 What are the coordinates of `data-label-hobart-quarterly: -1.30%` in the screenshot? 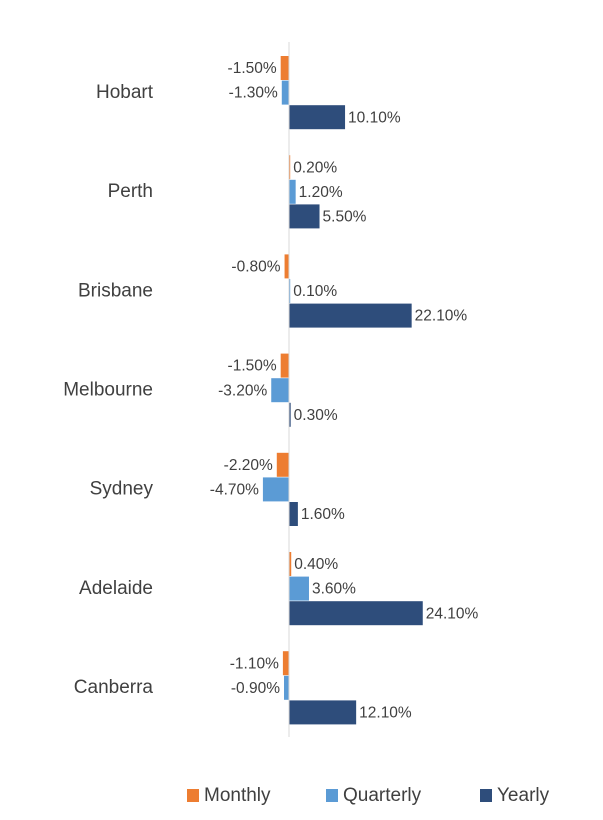 It's located at (253, 93).